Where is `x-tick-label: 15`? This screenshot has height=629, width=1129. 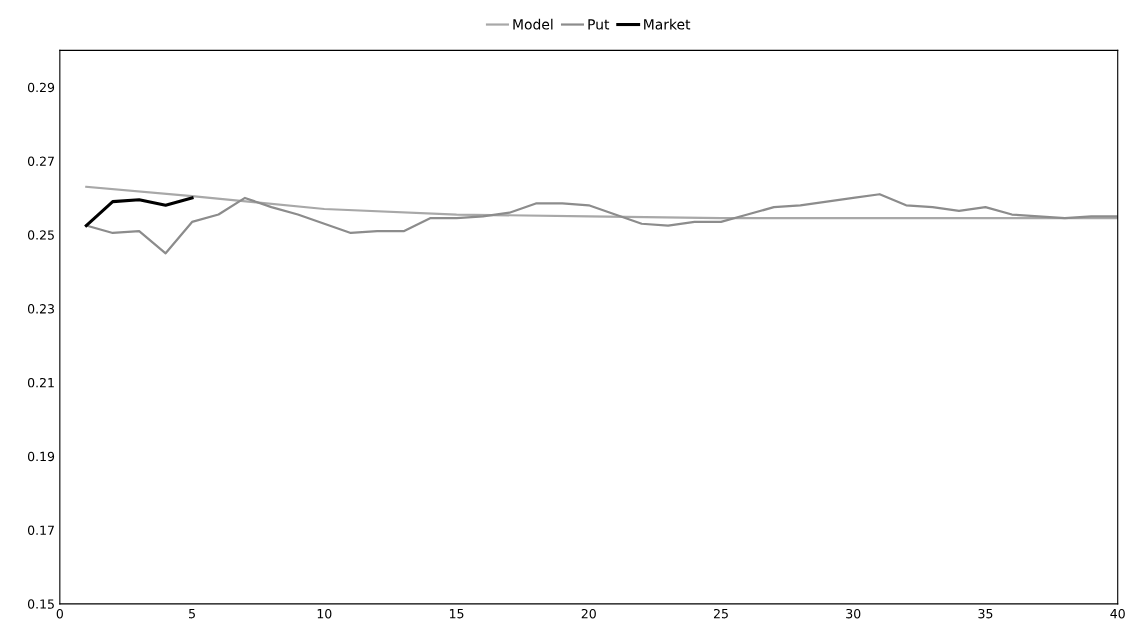 x-tick-label: 15 is located at coordinates (456, 614).